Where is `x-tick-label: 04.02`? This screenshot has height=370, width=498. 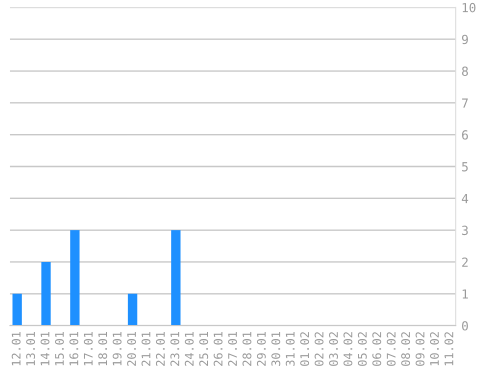
x-tick-label: 04.02 is located at coordinates (347, 349).